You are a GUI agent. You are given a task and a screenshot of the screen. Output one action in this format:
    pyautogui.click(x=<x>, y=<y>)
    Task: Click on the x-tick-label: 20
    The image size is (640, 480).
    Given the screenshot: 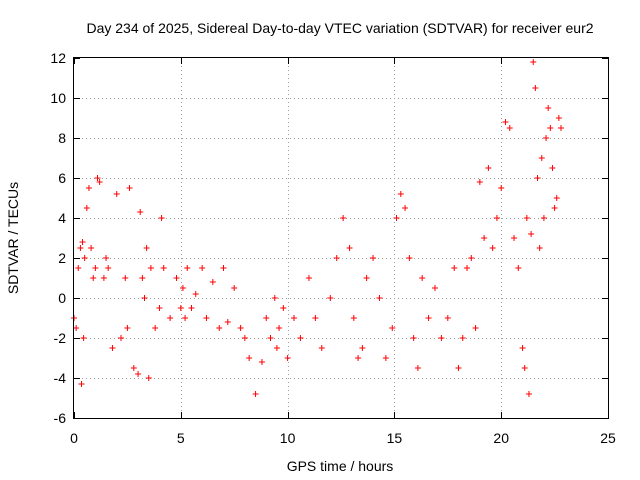 What is the action you would take?
    pyautogui.click(x=501, y=438)
    